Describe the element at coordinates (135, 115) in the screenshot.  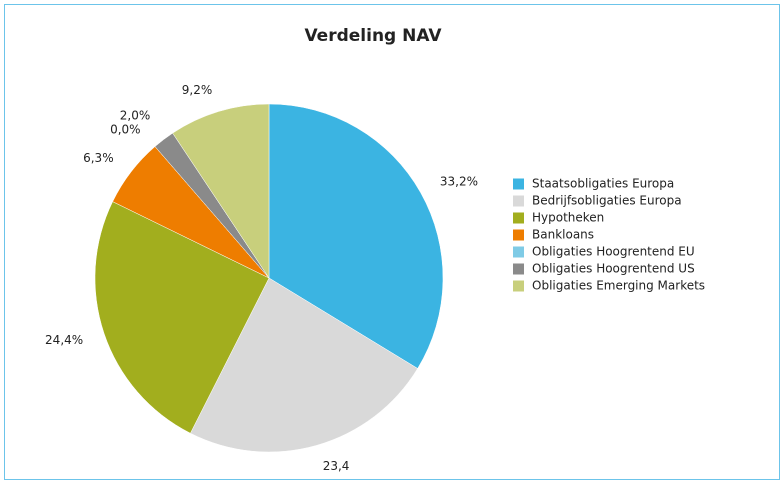
I see `data-label: 2,0%` at that location.